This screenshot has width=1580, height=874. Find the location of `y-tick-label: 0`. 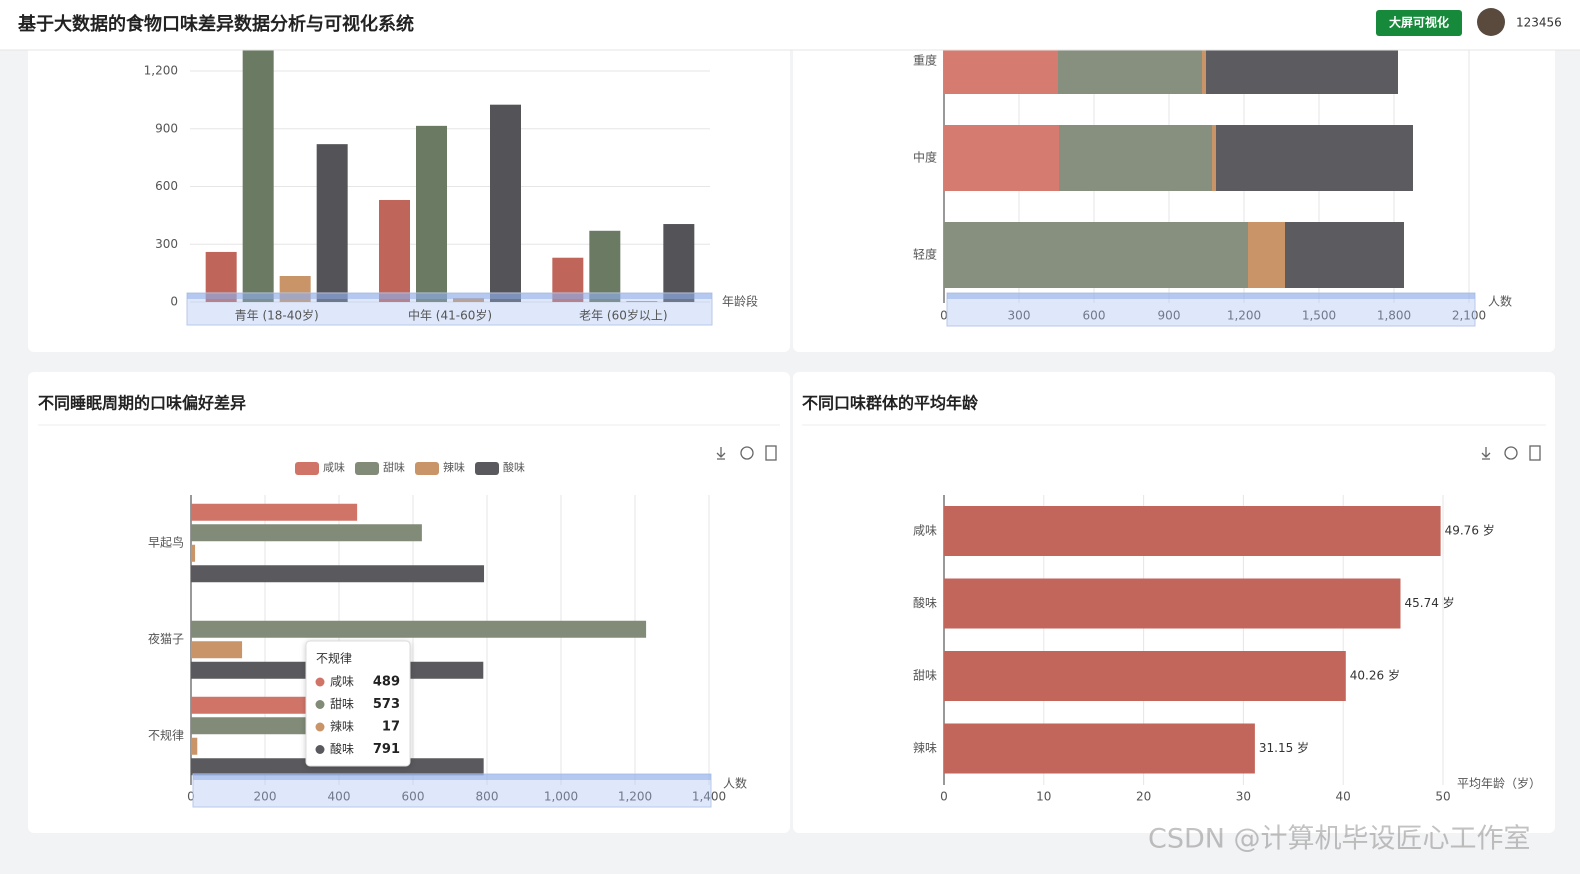

y-tick-label: 0 is located at coordinates (174, 302).